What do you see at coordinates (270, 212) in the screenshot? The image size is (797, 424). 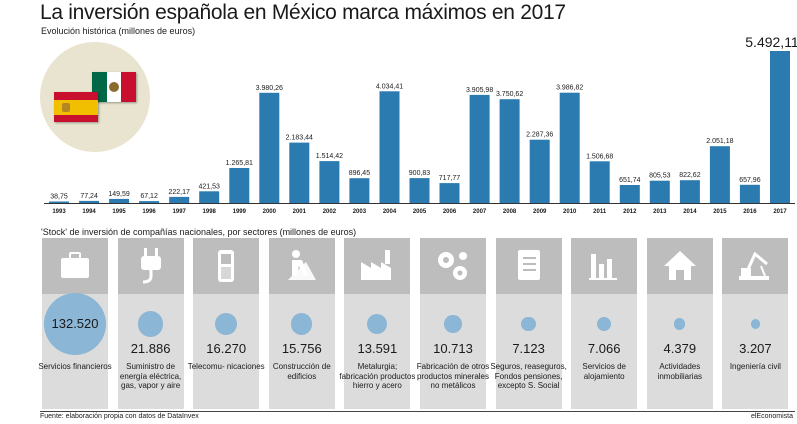 I see `tick-label-2000: 2000` at bounding box center [270, 212].